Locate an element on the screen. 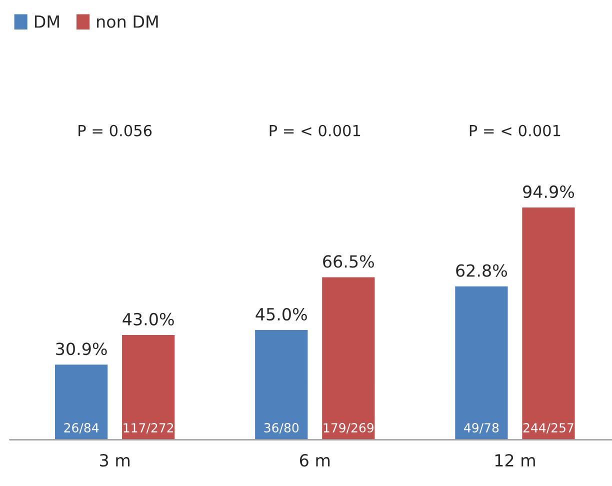 The height and width of the screenshot is (486, 612). annotation: 244/257 is located at coordinates (548, 428).